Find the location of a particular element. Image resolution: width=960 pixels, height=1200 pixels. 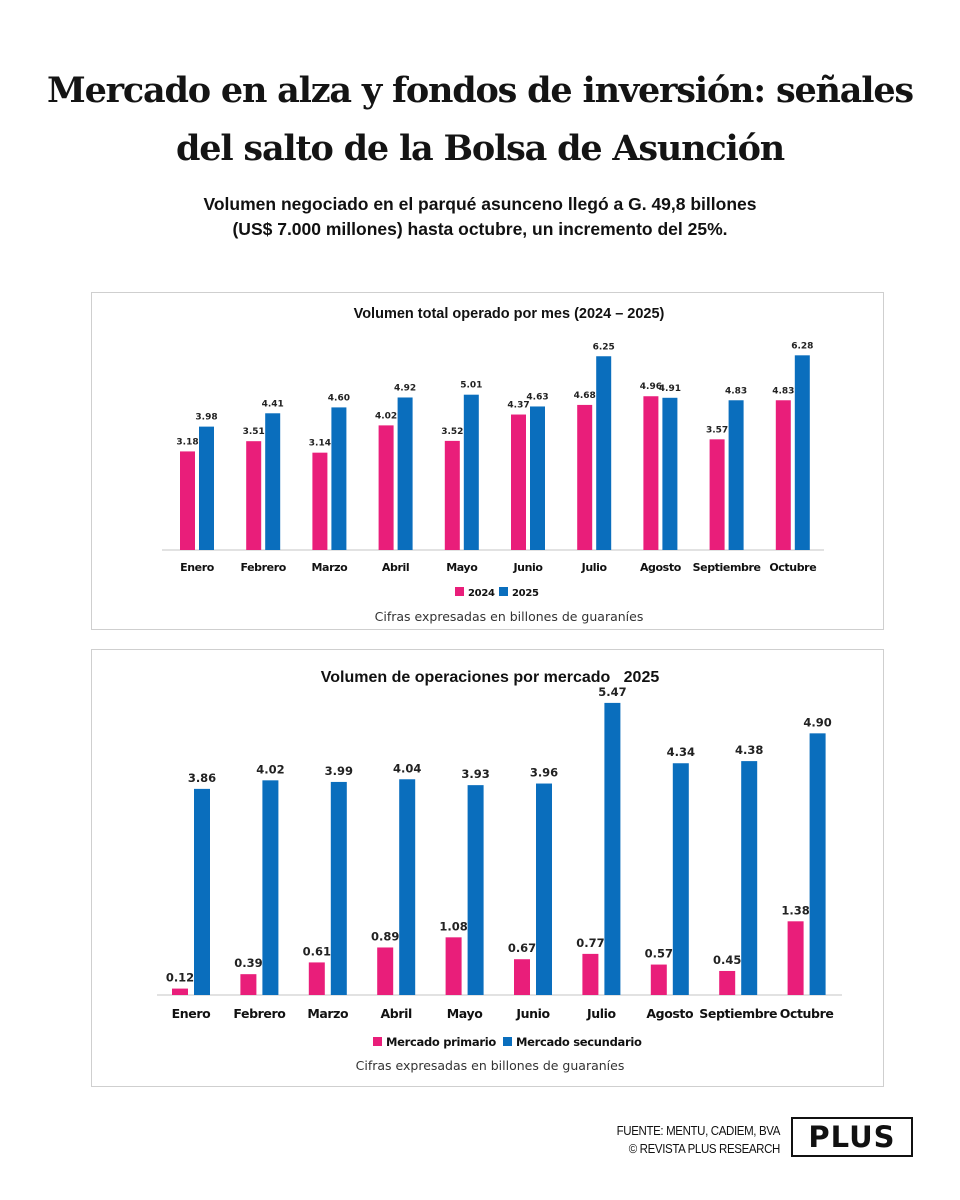

plus-logo: PLUS is located at coordinates (852, 1137).